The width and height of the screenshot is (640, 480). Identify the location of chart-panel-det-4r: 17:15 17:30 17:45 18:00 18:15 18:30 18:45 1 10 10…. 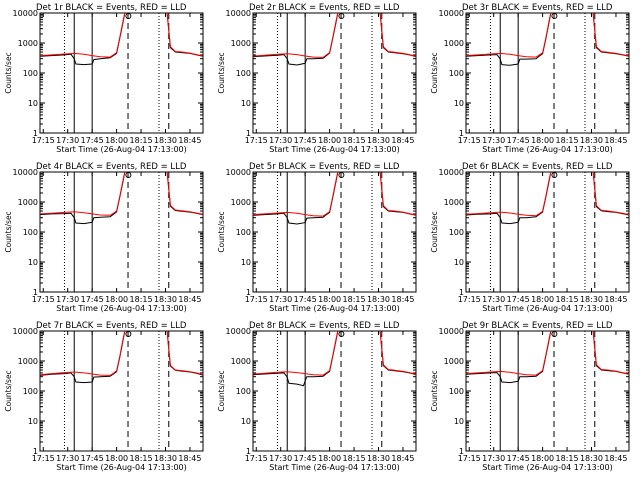
(104, 237).